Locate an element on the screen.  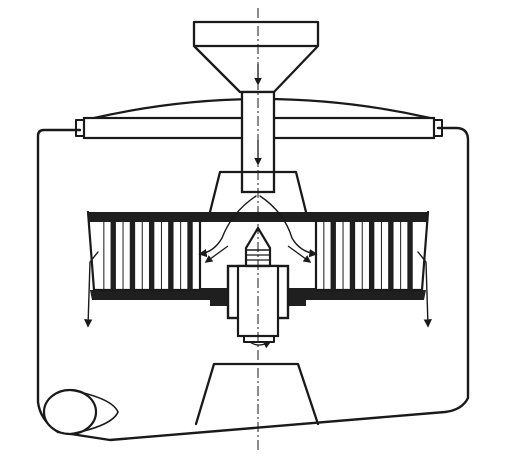
drain-outlet is located at coordinates (80, 412).